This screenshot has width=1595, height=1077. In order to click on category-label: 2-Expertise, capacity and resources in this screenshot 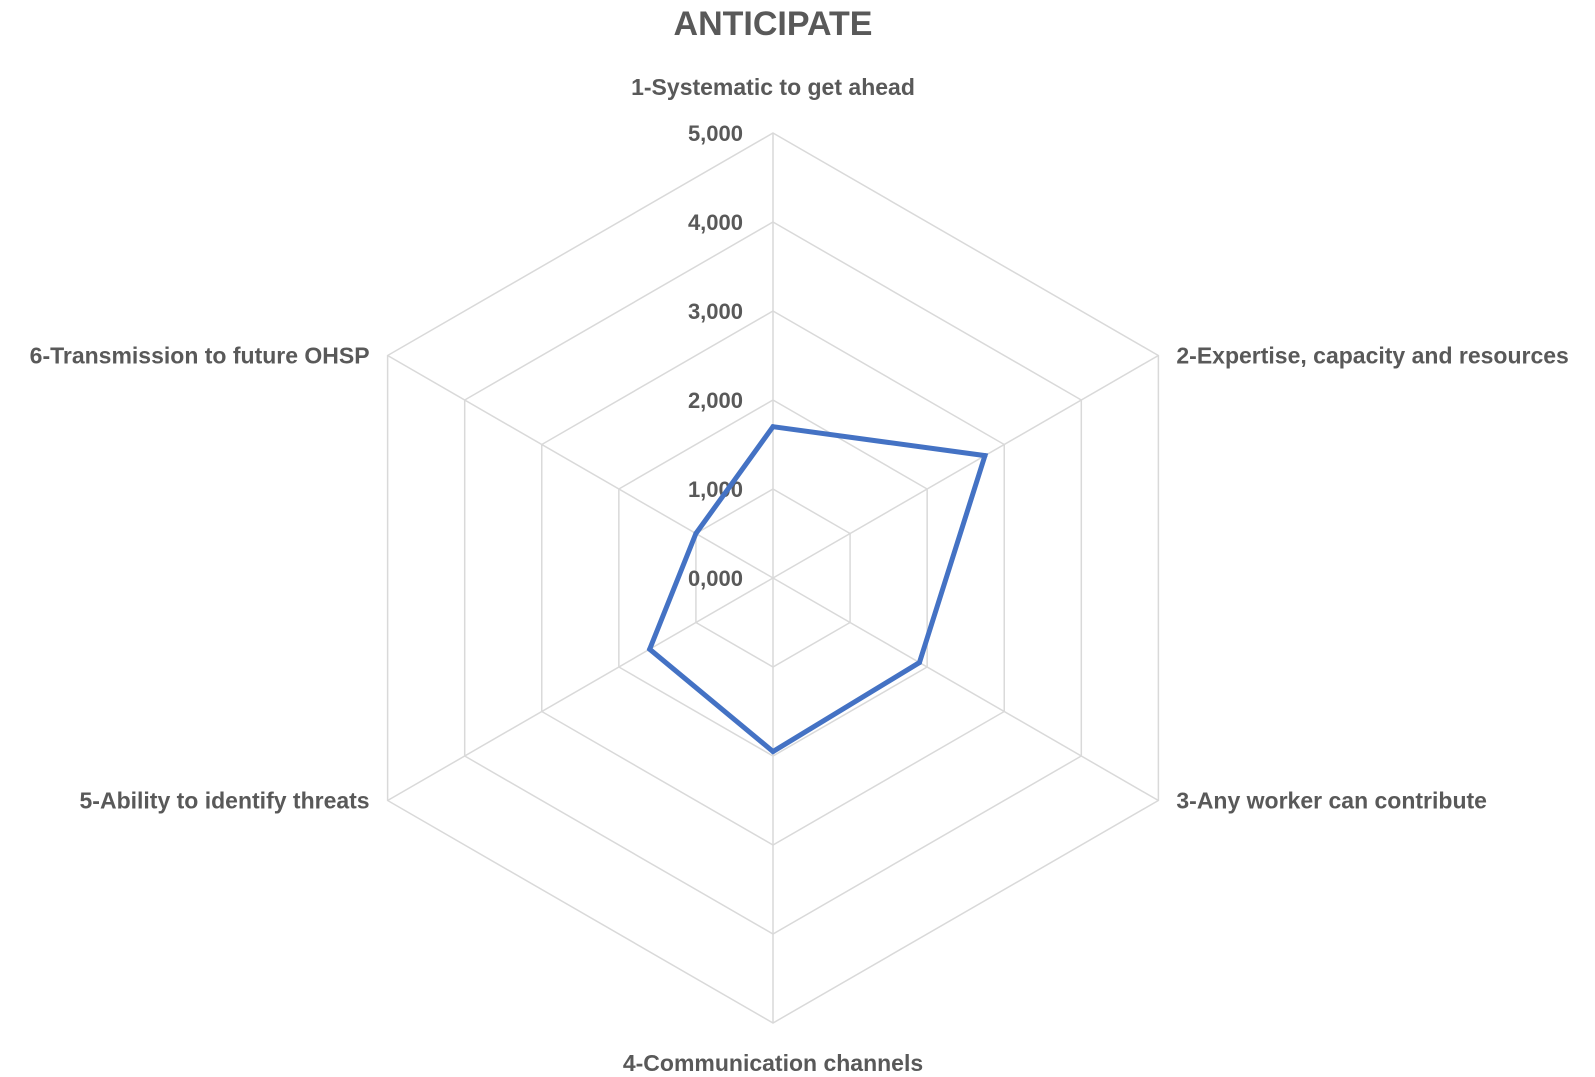, I will do `click(1372, 356)`.